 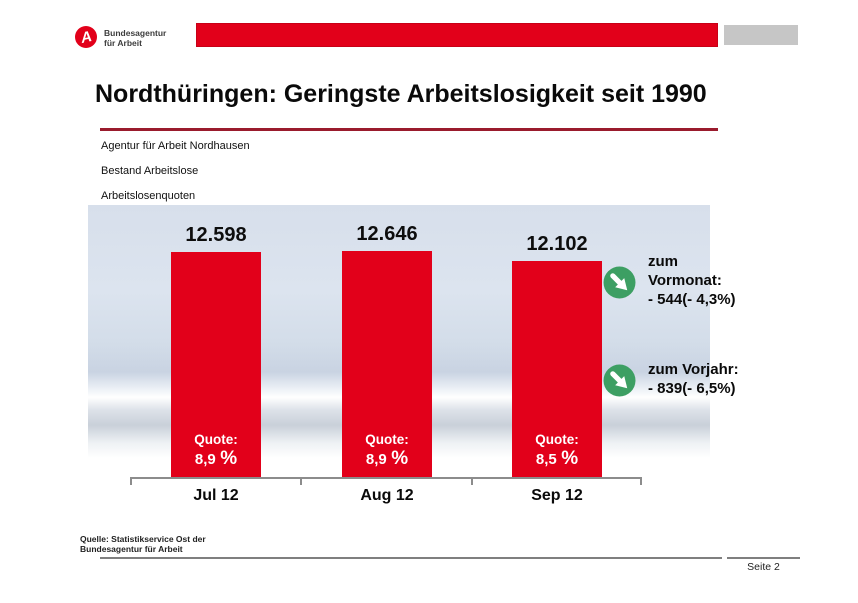 I want to click on logo: A Bundesagentur für Arbeit, so click(x=120, y=37).